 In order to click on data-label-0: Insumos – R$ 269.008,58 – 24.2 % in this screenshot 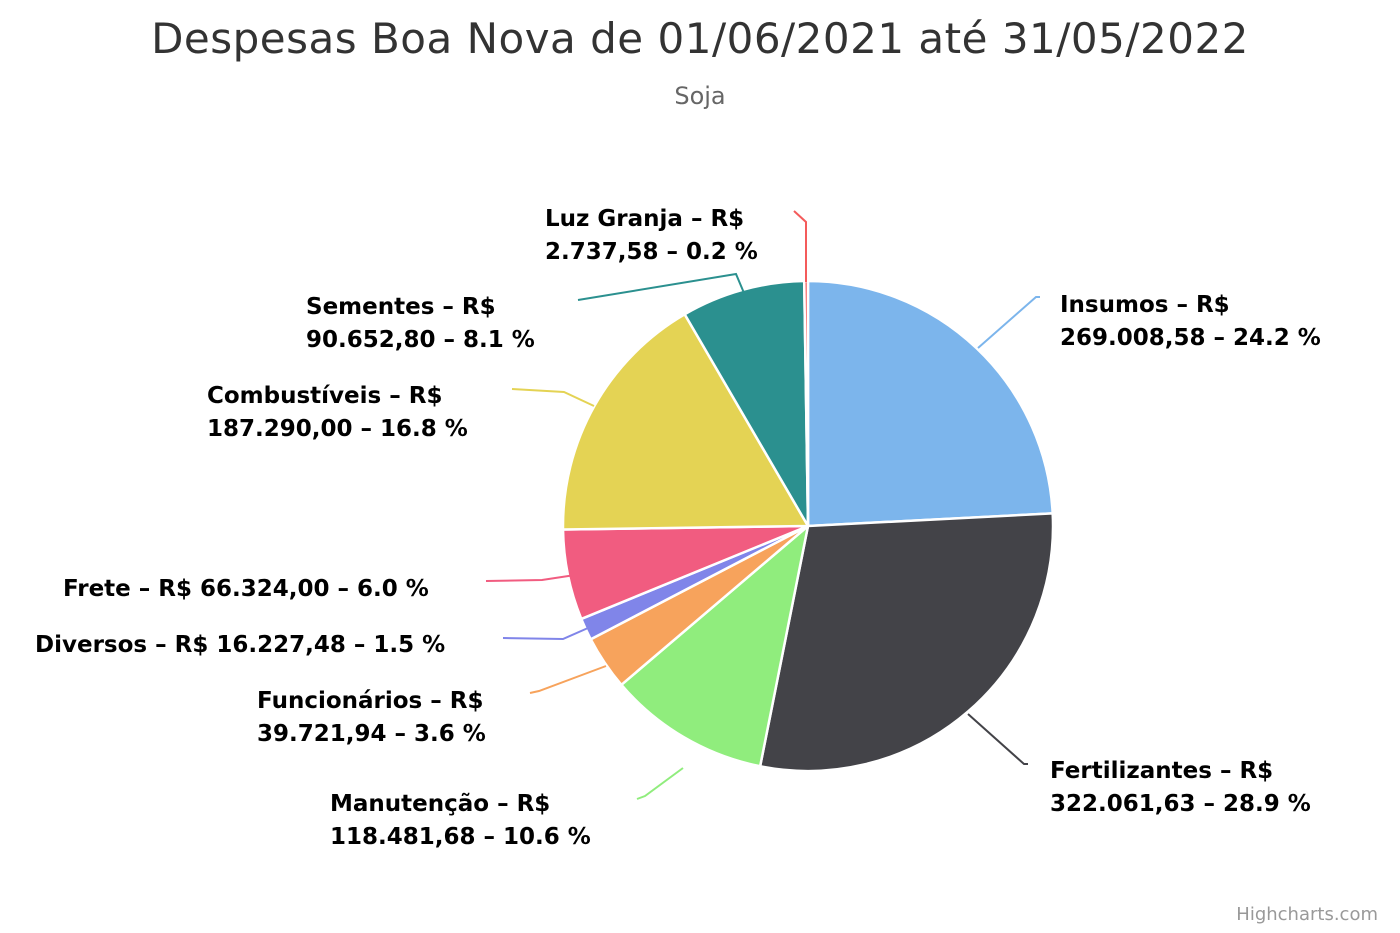, I will do `click(1190, 321)`.